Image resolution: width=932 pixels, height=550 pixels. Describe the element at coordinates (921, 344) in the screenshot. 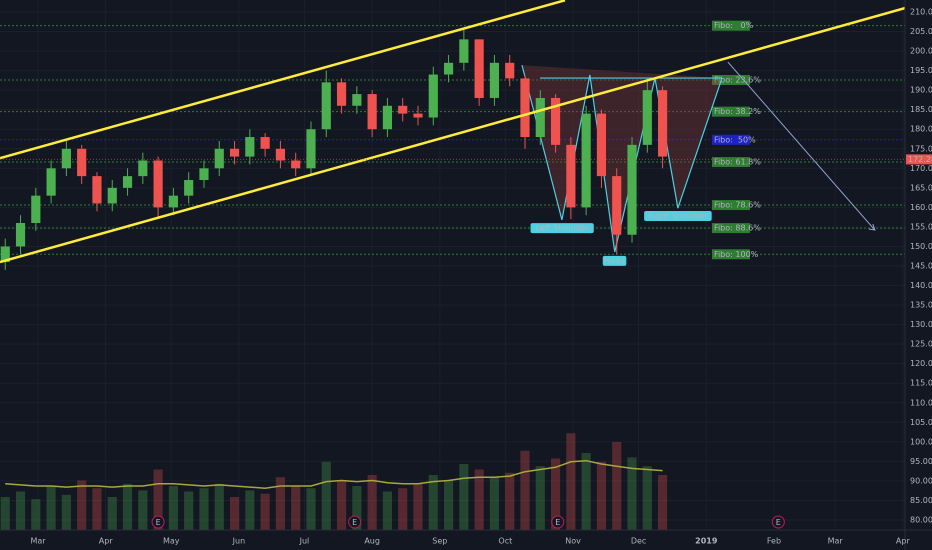

I see `y-tick-label: 125.00` at that location.